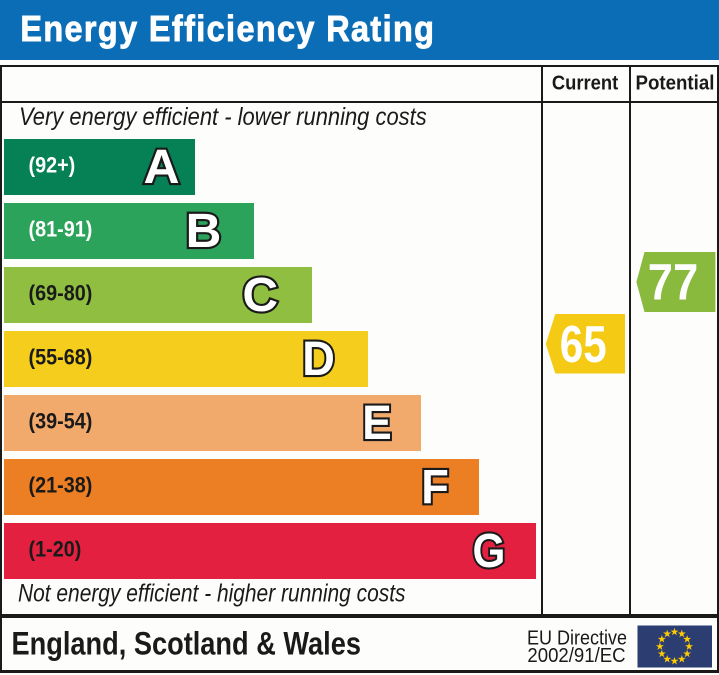 This screenshot has height=675, width=719. What do you see at coordinates (61, 294) in the screenshot?
I see `svg-text: (69-80)` at bounding box center [61, 294].